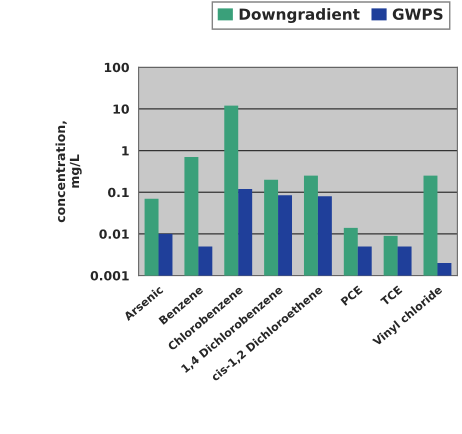 The height and width of the screenshot is (434, 462). I want to click on y-tick-label: 0.1, so click(118, 193).